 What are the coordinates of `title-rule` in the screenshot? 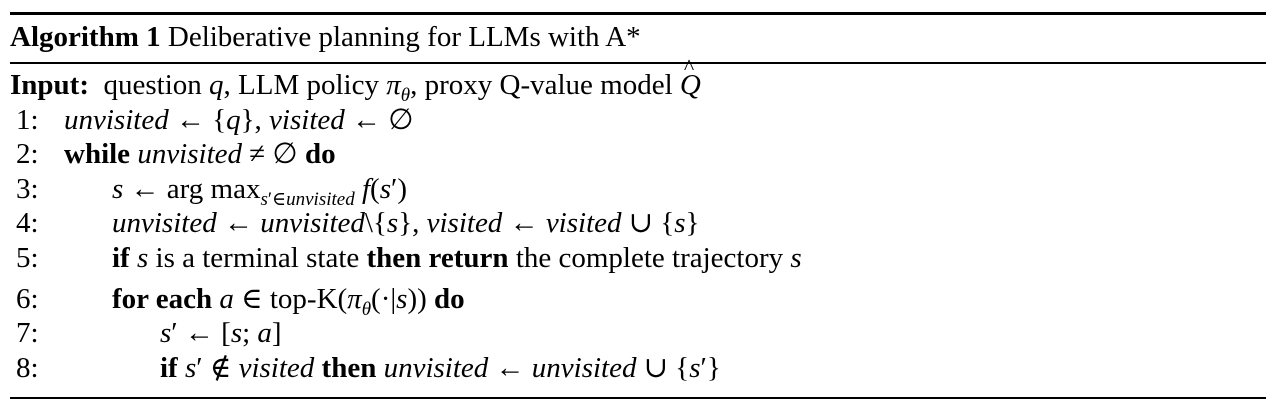 It's located at (638, 63).